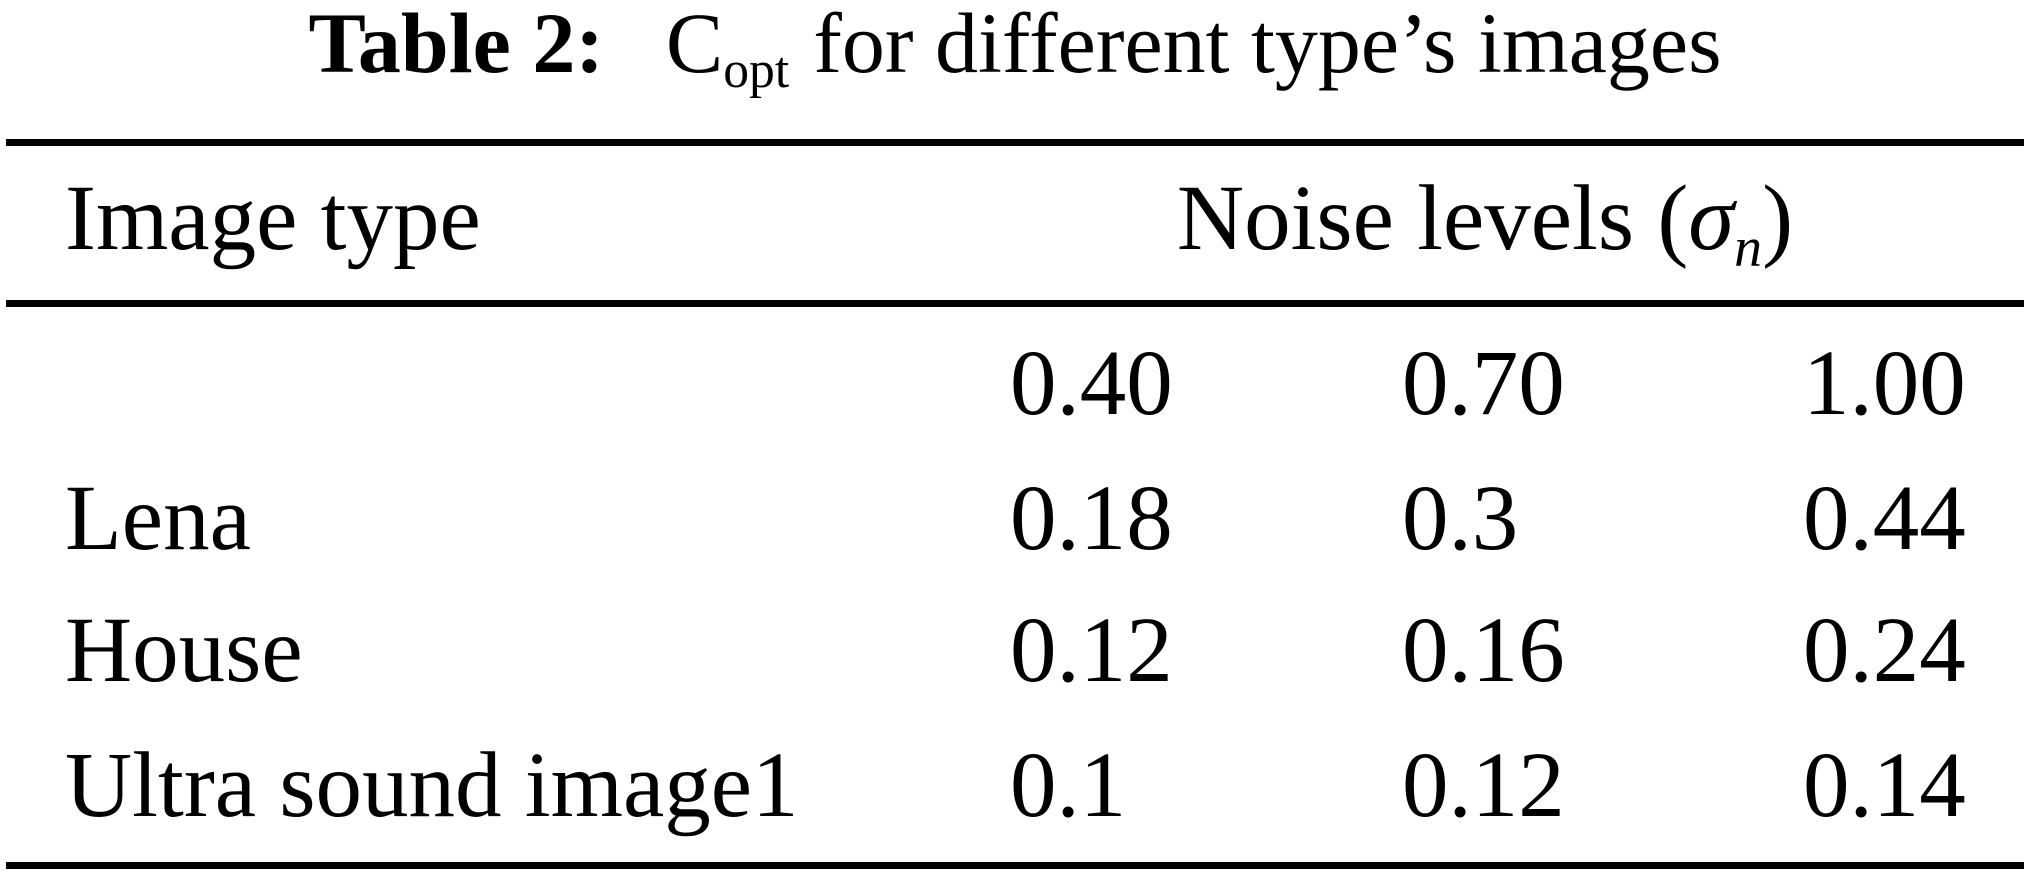 The image size is (2030, 881). I want to click on caption-text: for different type’s images, so click(1267, 45).